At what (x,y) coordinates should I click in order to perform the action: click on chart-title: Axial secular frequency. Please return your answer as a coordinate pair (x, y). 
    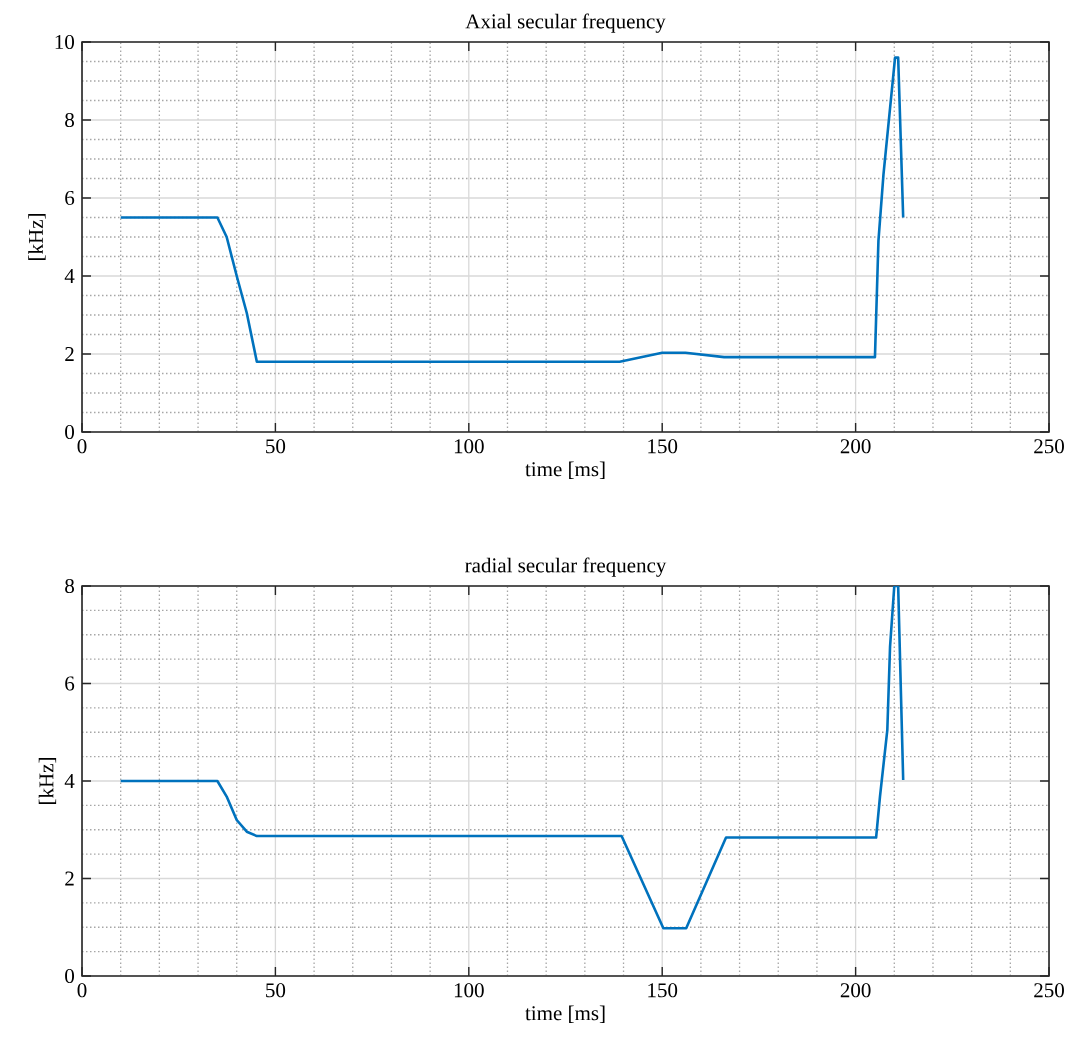
    Looking at the image, I should click on (565, 23).